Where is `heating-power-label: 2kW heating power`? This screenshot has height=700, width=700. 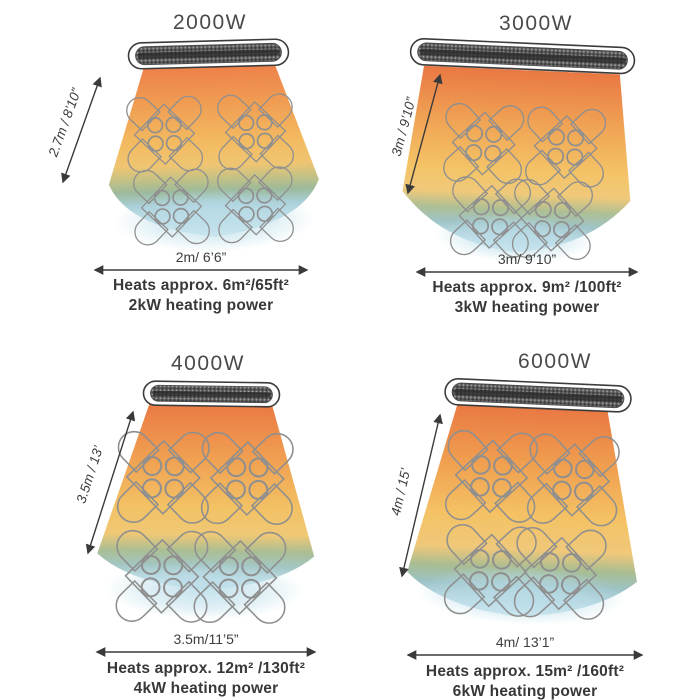
heating-power-label: 2kW heating power is located at coordinates (201, 305).